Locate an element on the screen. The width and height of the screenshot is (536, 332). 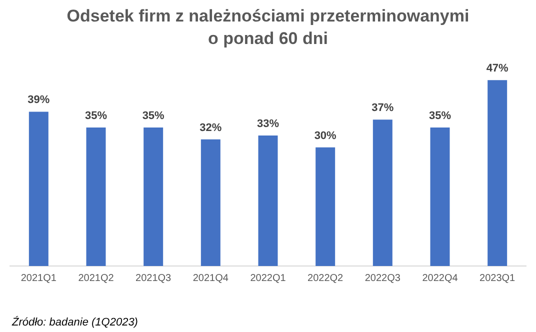
data-label: 32% is located at coordinates (211, 128).